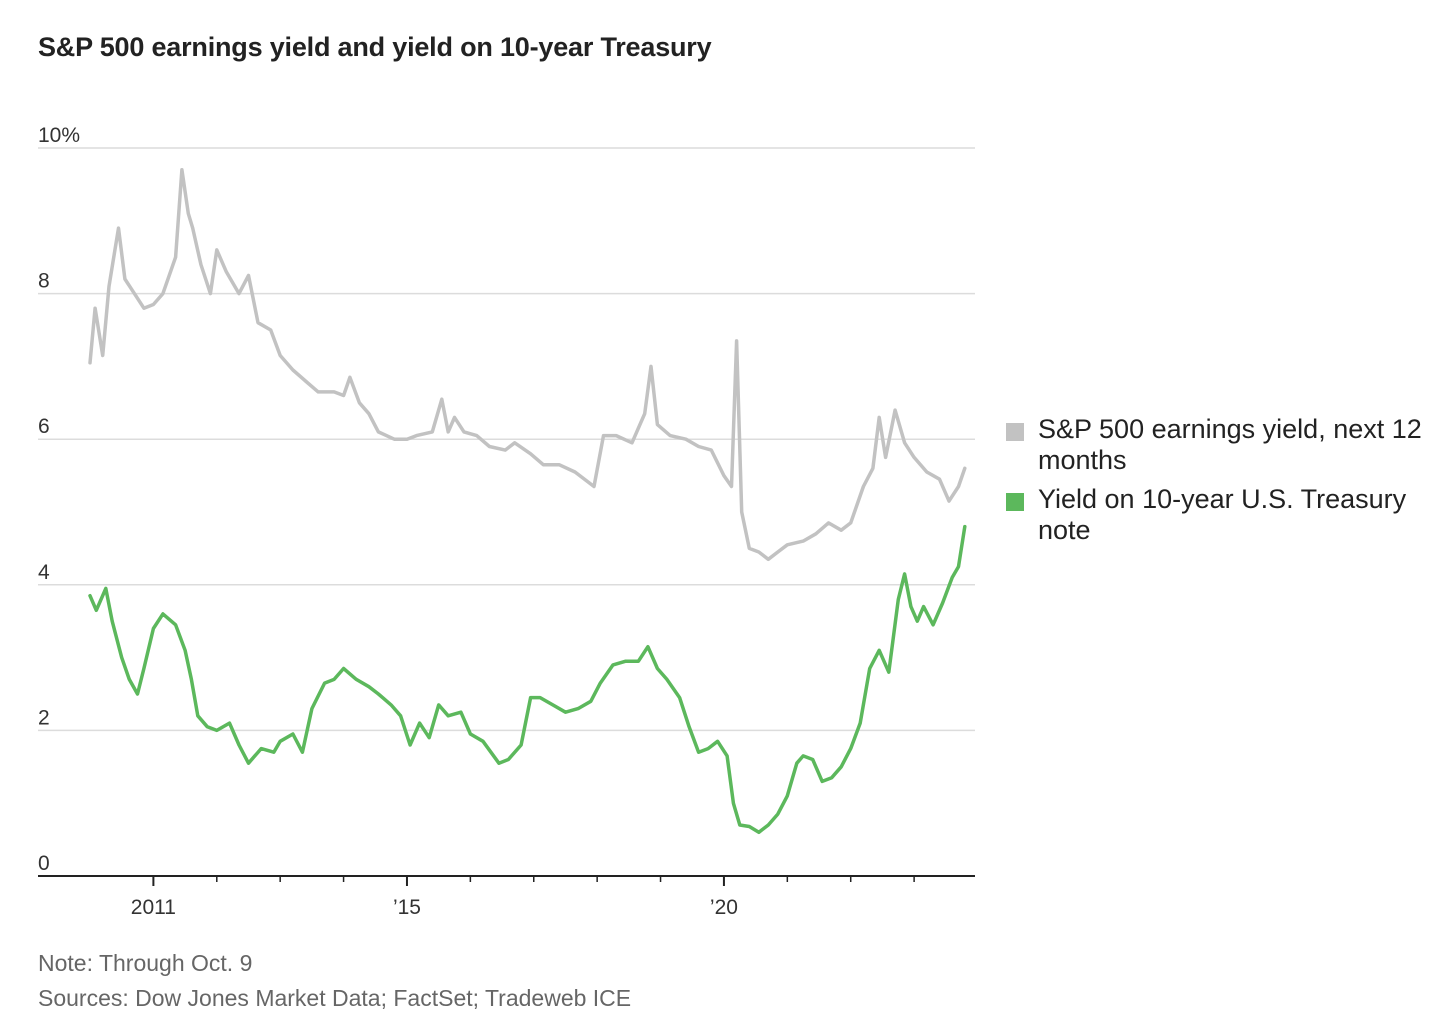 This screenshot has height=1035, width=1456. Describe the element at coordinates (59, 499) in the screenshot. I see `y-axis-ticks: 0 2 4 6 8 10%` at that location.